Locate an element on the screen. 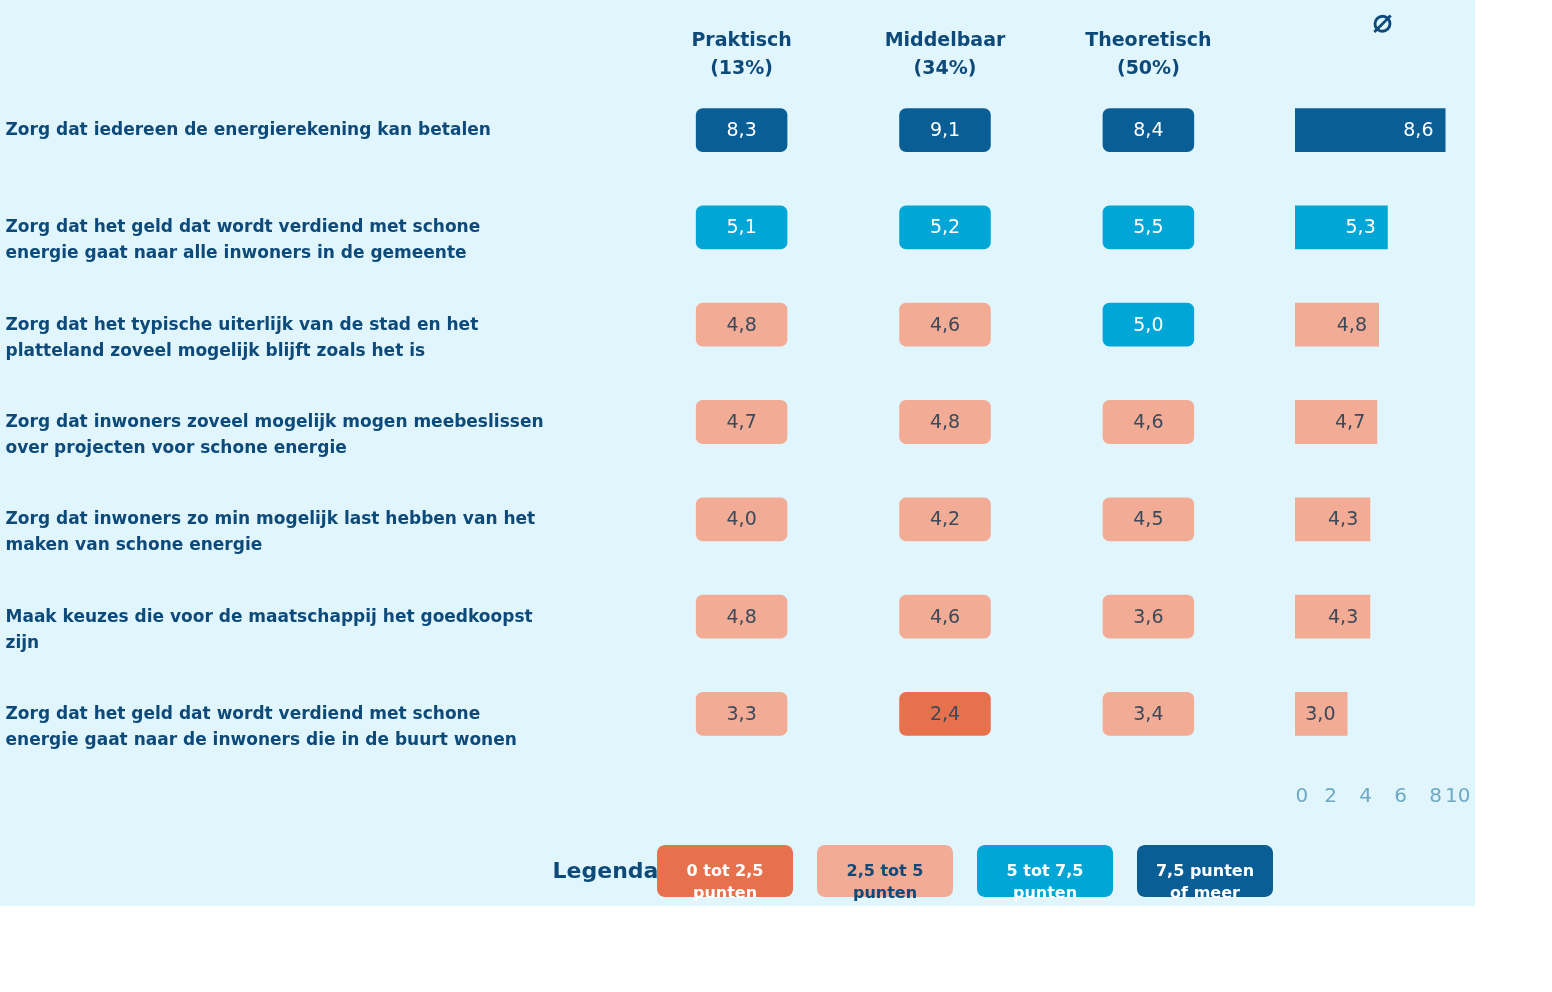 The image size is (1552, 992). x-tick-label: 2 is located at coordinates (1330, 794).